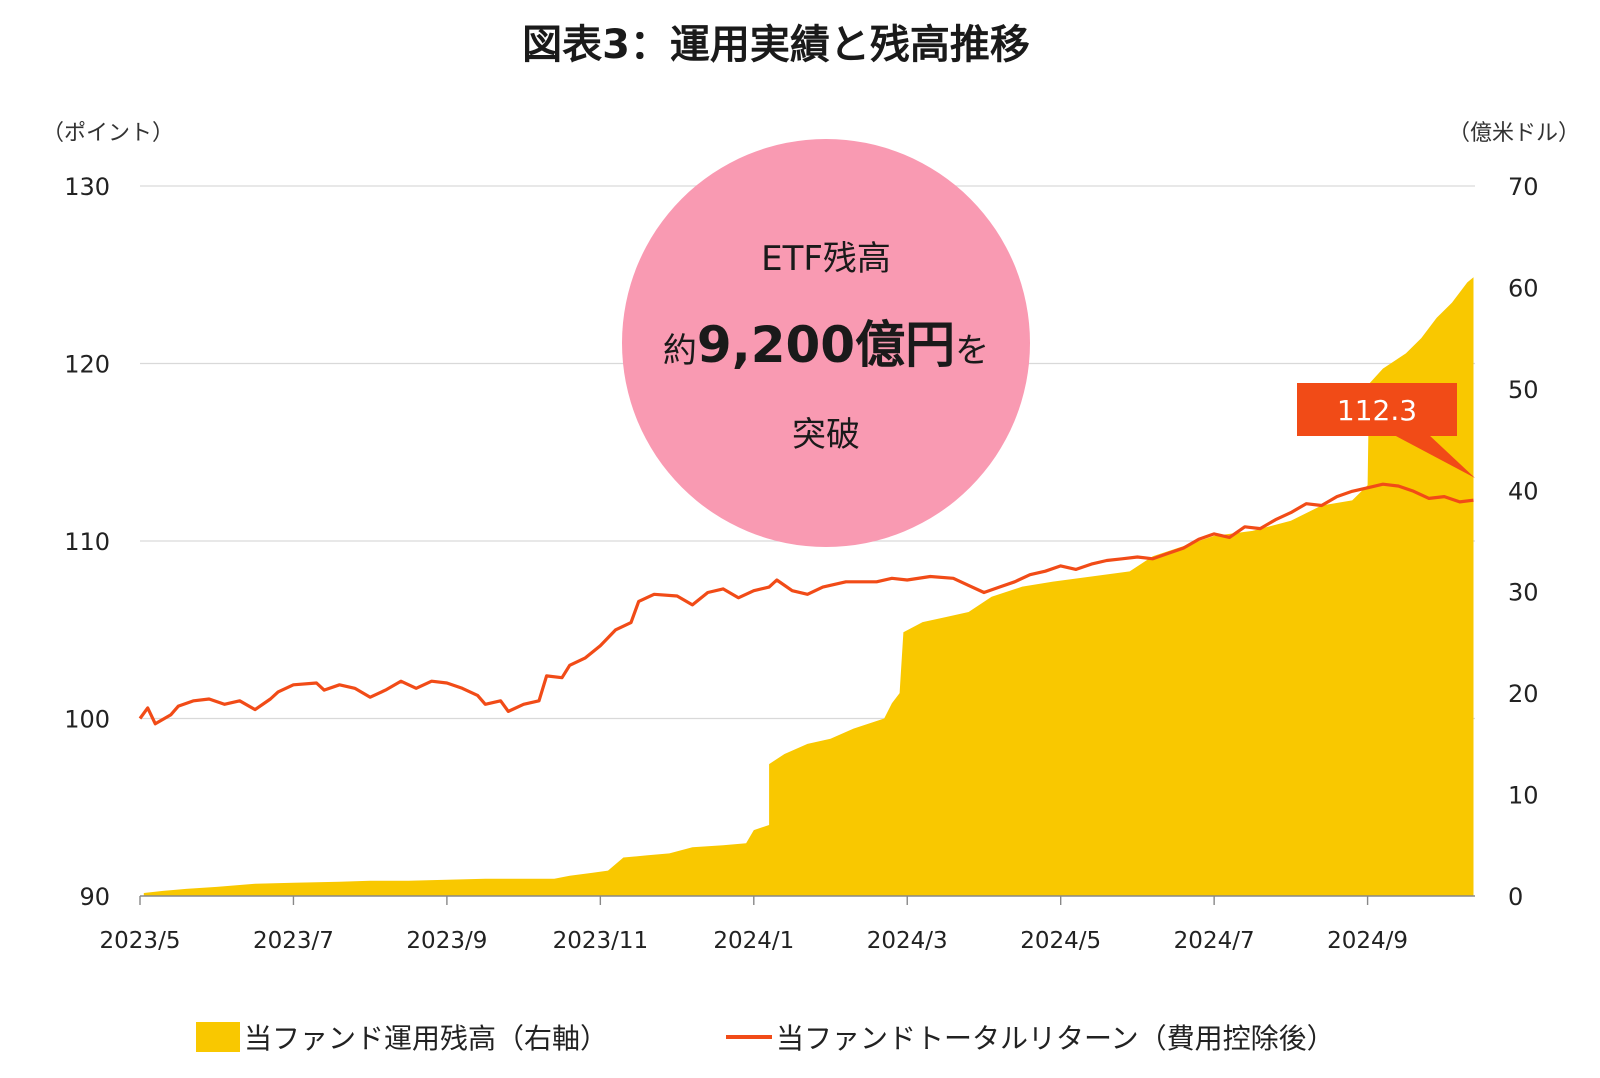  I want to click on x-tick-label: 2023/11, so click(601, 941).